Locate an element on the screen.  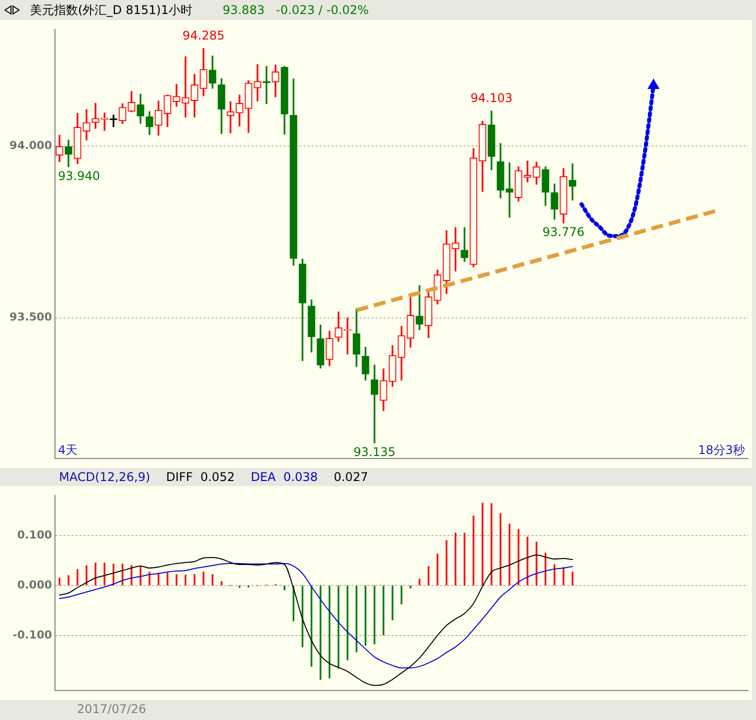
chart-title: 美元指数(外汇_D 8151)1小时 is located at coordinates (111, 10).